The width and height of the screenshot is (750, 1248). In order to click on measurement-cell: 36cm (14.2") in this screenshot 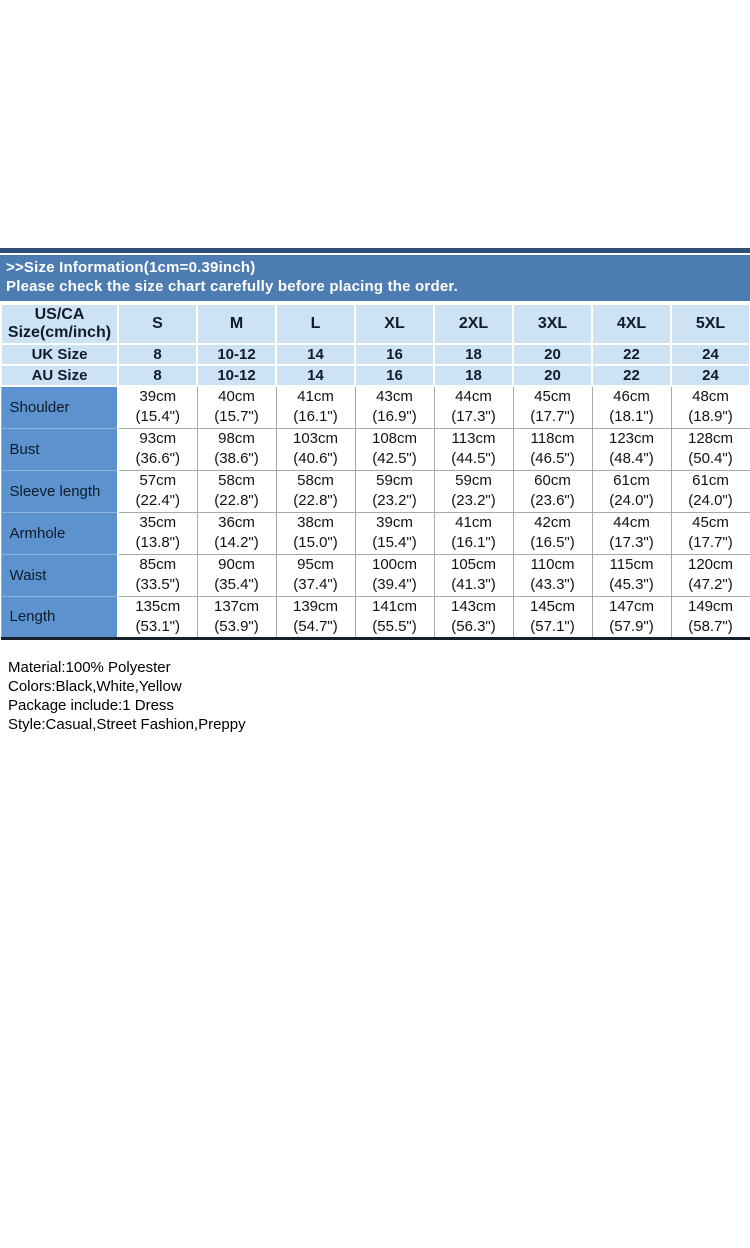, I will do `click(236, 533)`.